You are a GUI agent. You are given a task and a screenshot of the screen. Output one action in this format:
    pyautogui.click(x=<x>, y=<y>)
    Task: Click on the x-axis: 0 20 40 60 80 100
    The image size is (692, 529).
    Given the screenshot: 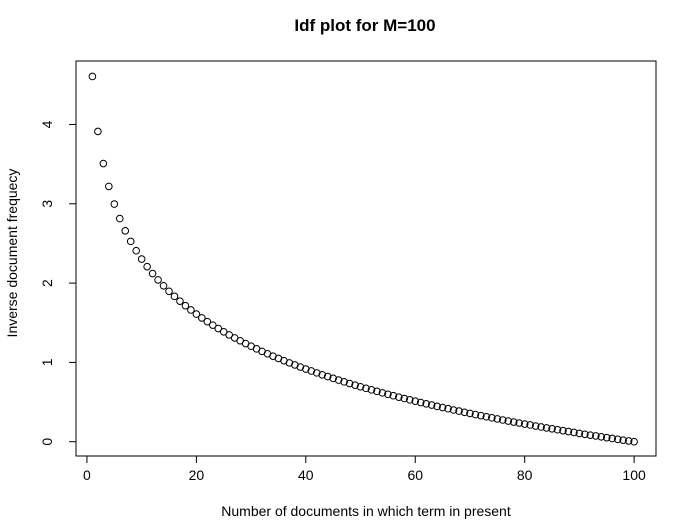 What is the action you would take?
    pyautogui.click(x=364, y=469)
    